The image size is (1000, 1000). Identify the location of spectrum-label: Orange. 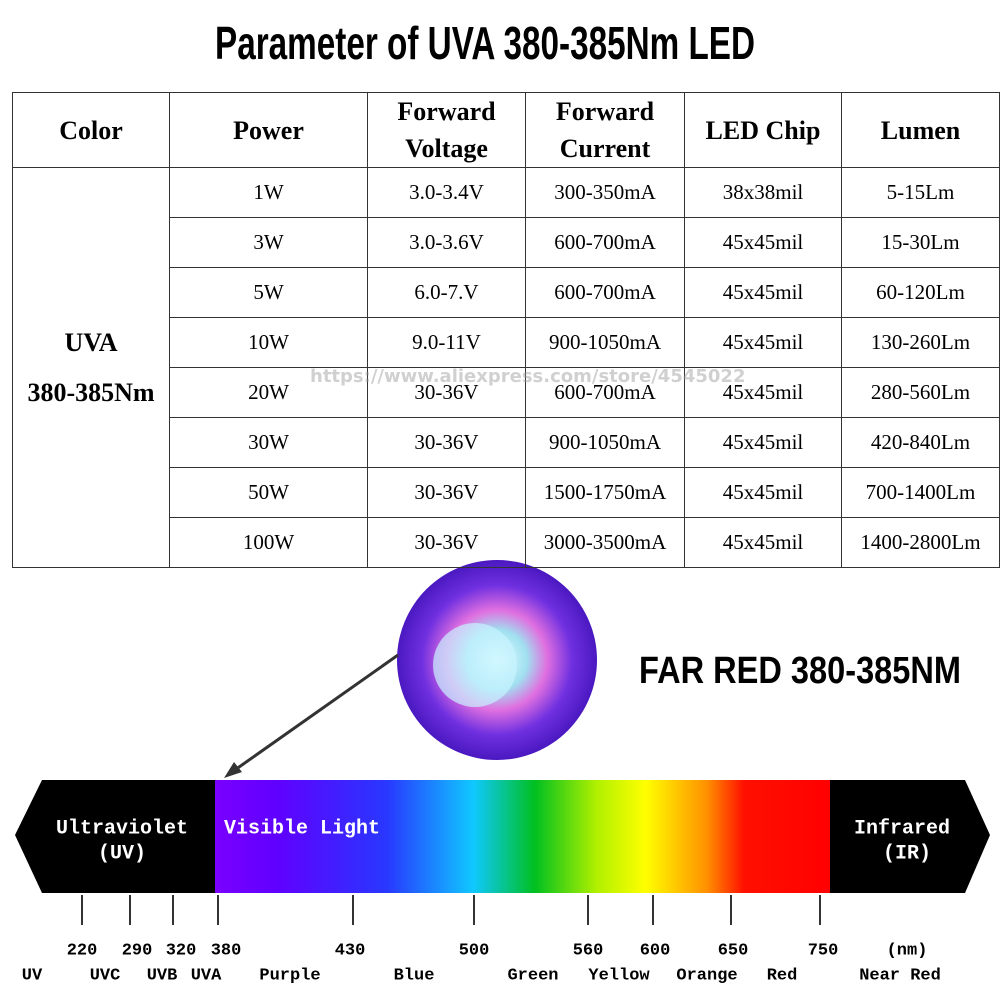
(706, 975).